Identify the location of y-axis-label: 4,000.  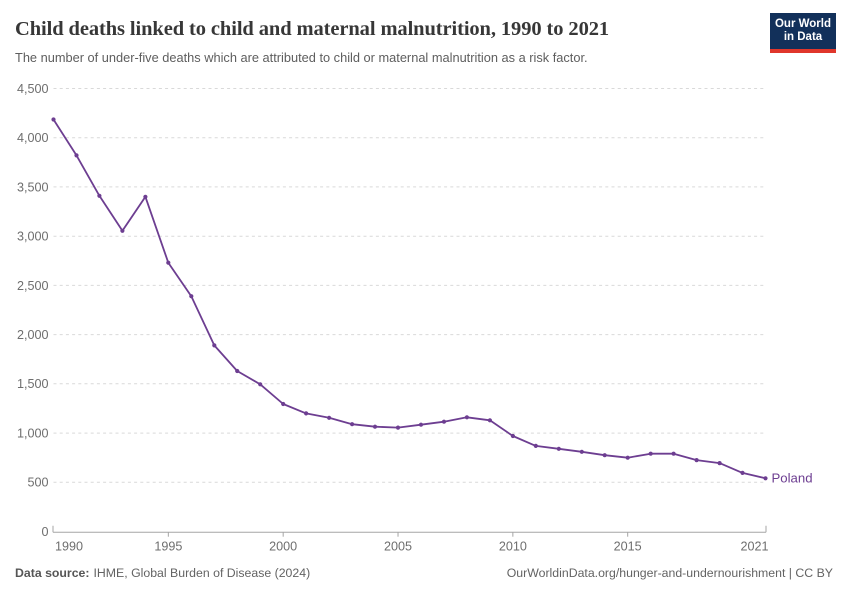
(33, 138).